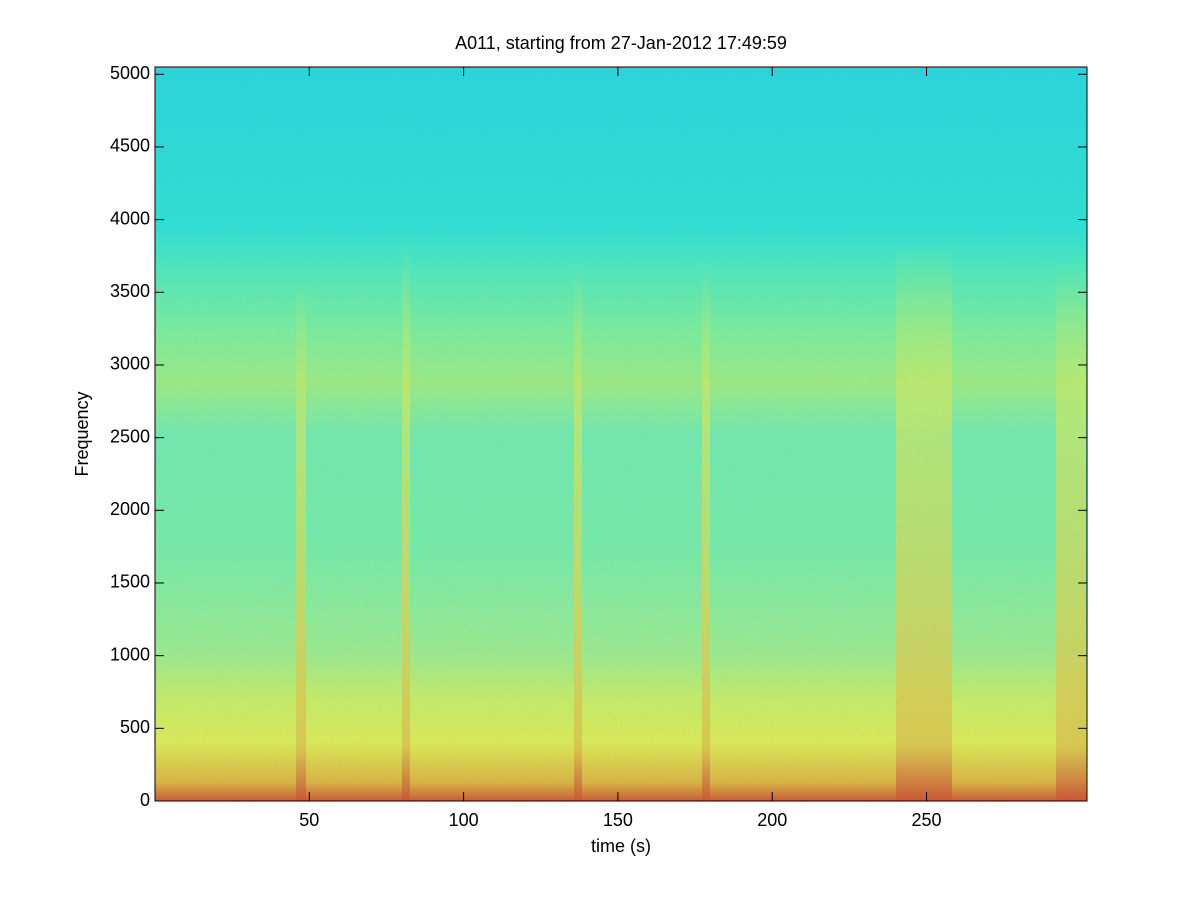  What do you see at coordinates (145, 800) in the screenshot?
I see `y-tick-label: 0` at bounding box center [145, 800].